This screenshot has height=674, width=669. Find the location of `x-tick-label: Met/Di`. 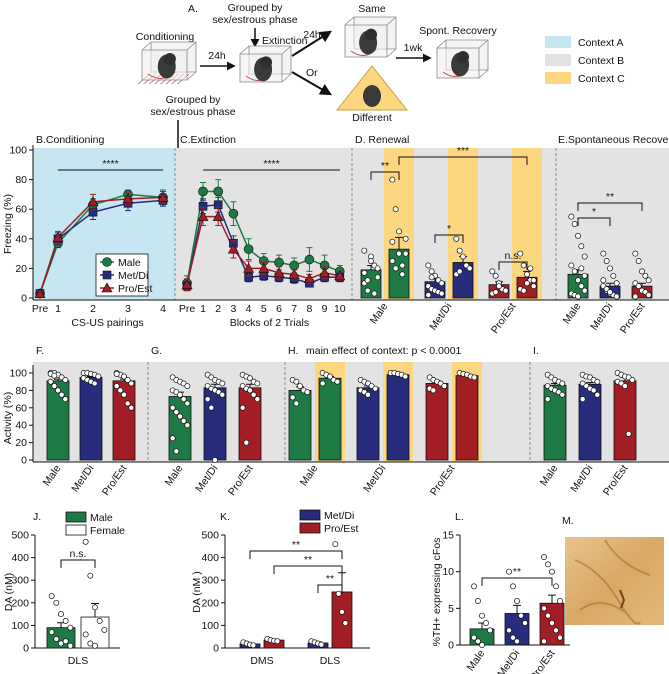

x-tick-label: Met/Di is located at coordinates (440, 317).